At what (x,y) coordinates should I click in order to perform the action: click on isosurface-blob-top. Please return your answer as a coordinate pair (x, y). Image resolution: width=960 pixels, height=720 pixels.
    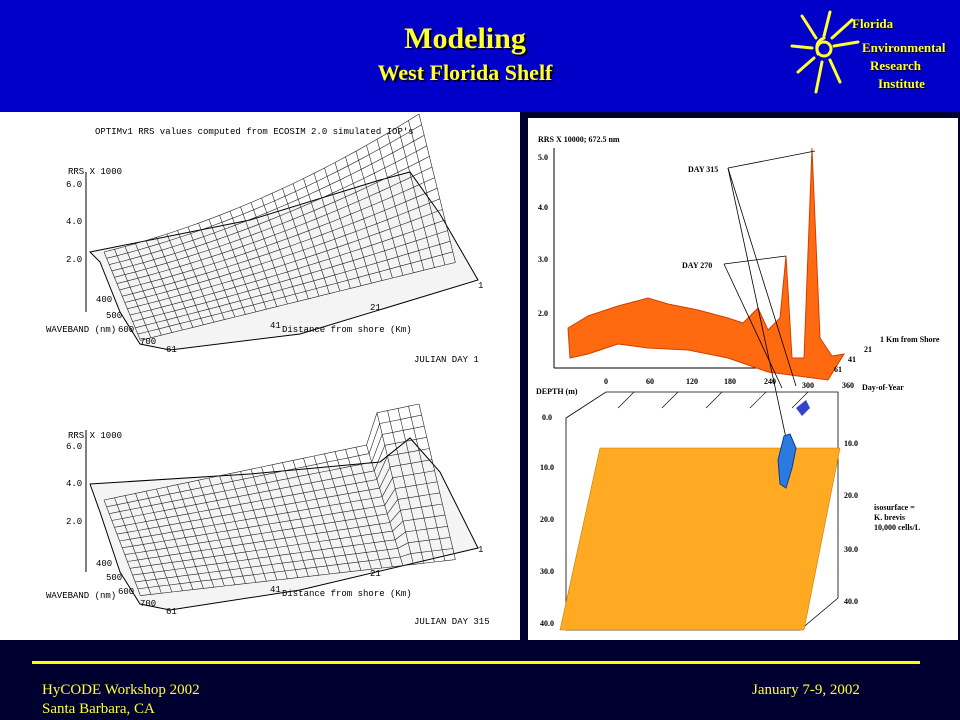
    Looking at the image, I should click on (803, 408).